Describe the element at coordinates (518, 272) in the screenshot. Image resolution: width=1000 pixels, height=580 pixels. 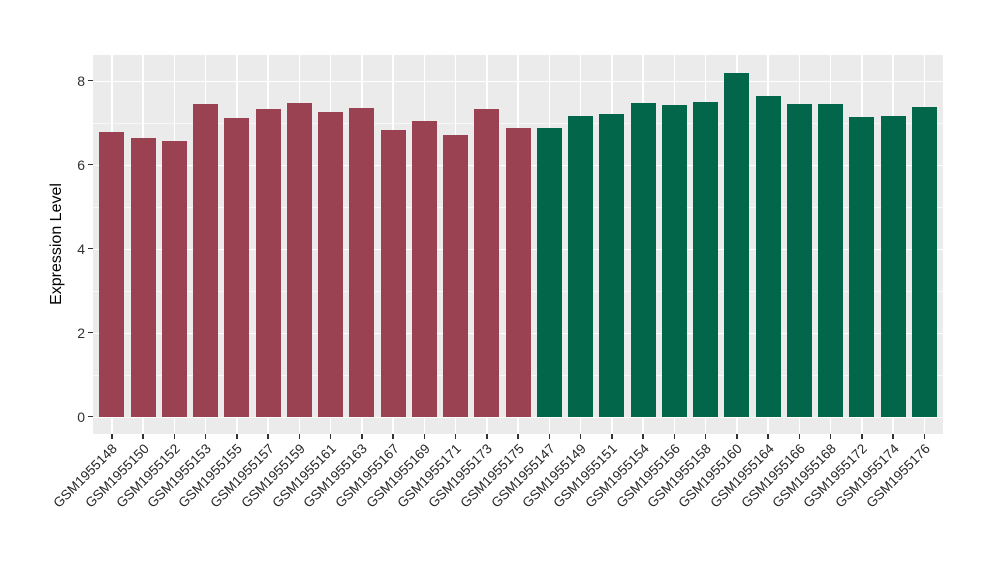
I see `bar-GSM1955175` at that location.